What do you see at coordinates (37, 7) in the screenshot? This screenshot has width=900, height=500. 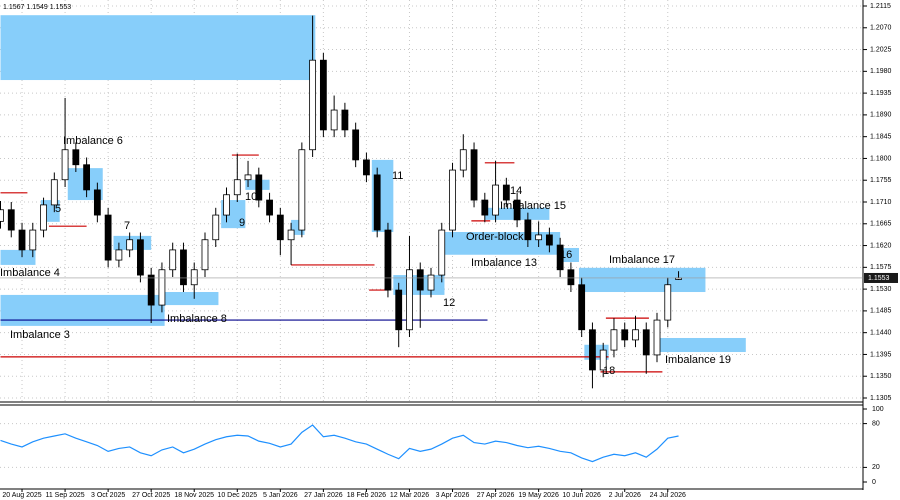 I see `ohlc-header: 1.1567 1.1549 1.1553` at bounding box center [37, 7].